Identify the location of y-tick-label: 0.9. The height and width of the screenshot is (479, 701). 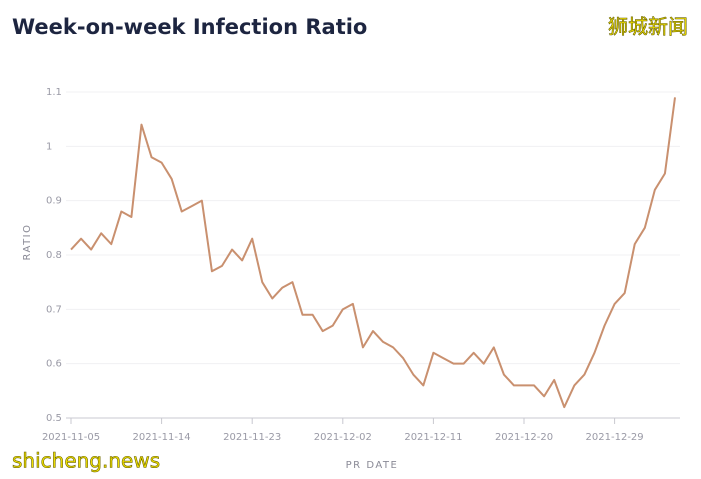
(54, 201).